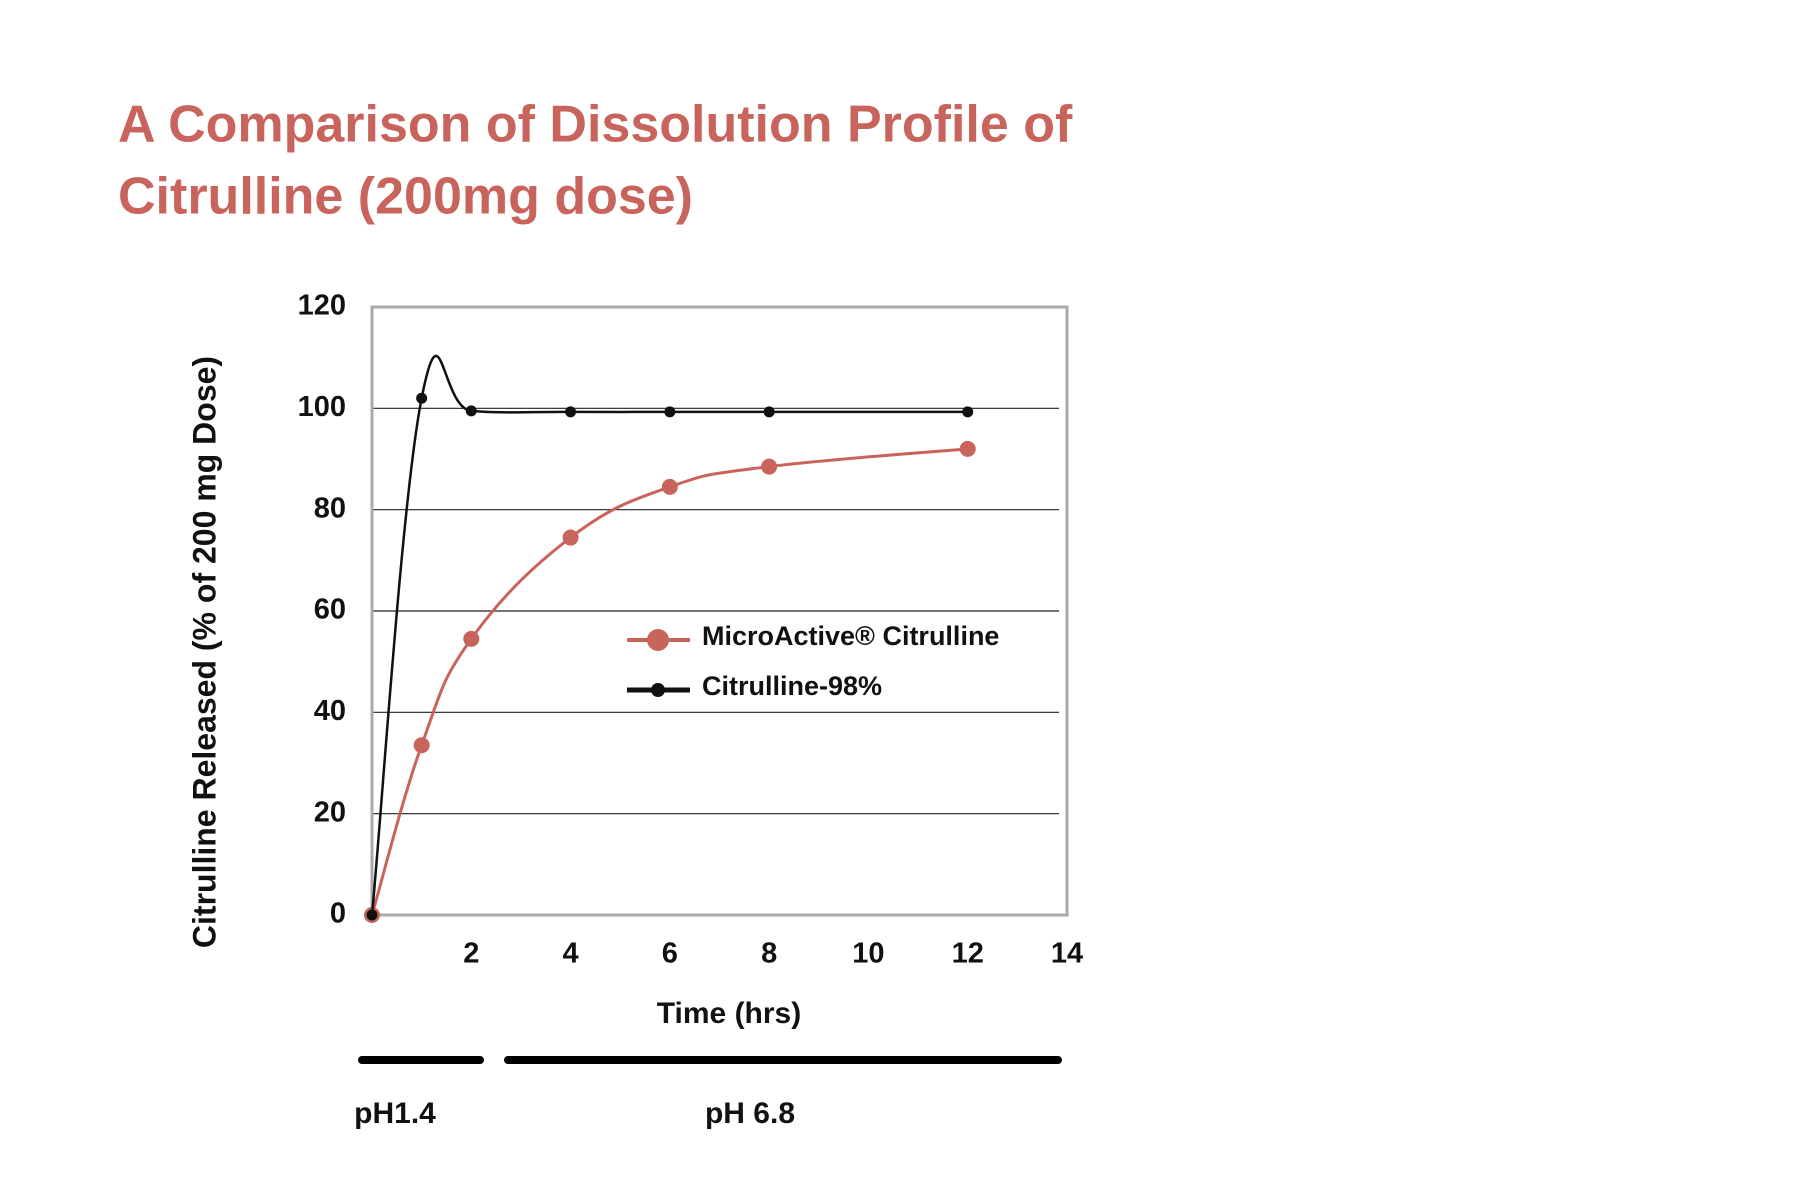 The image size is (1800, 1200). I want to click on y-tick-label: 100, so click(322, 407).